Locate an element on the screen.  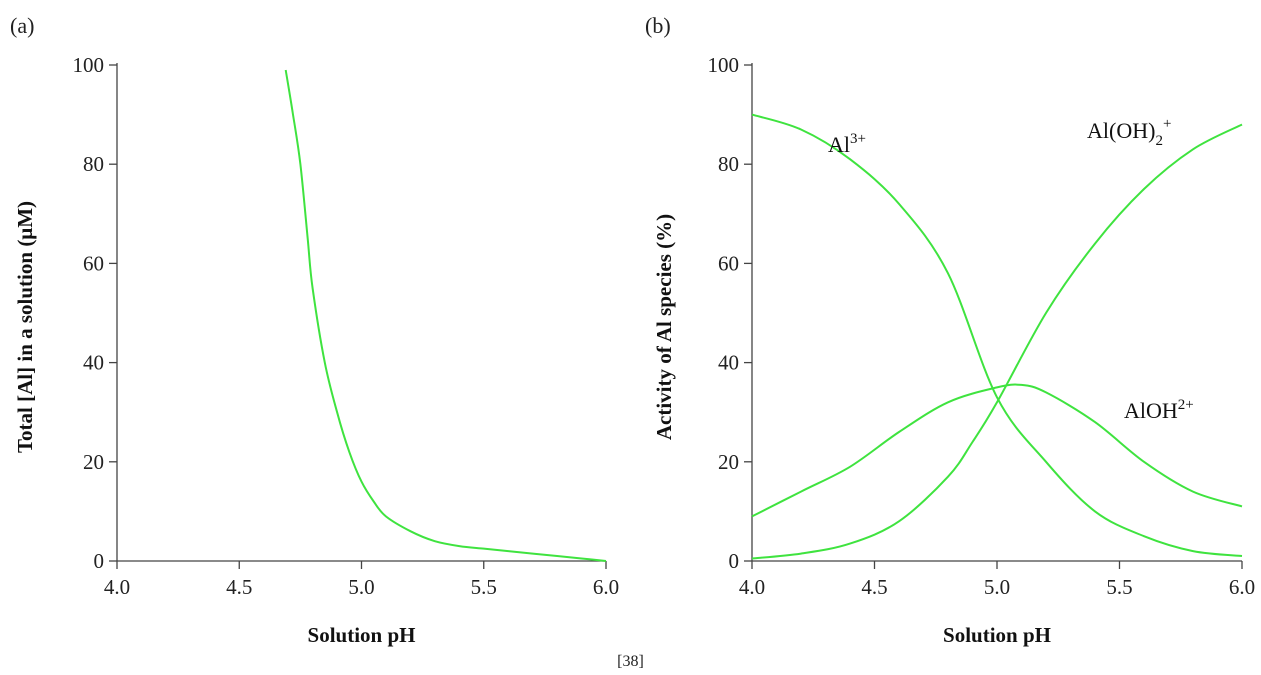
series-label: AlOH2+ is located at coordinates (1159, 410).